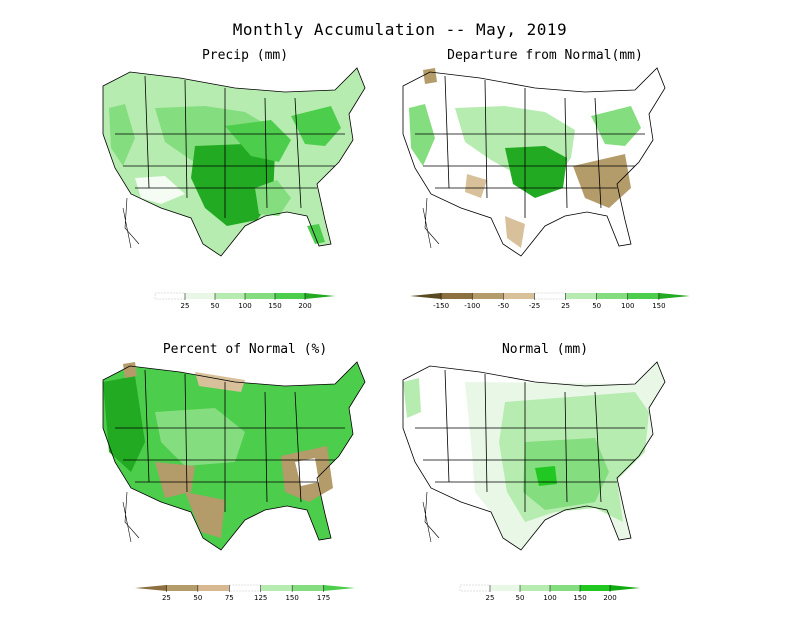 This screenshot has width=800, height=618. Describe the element at coordinates (323, 598) in the screenshot. I see `legend-tick-label: 175` at that location.